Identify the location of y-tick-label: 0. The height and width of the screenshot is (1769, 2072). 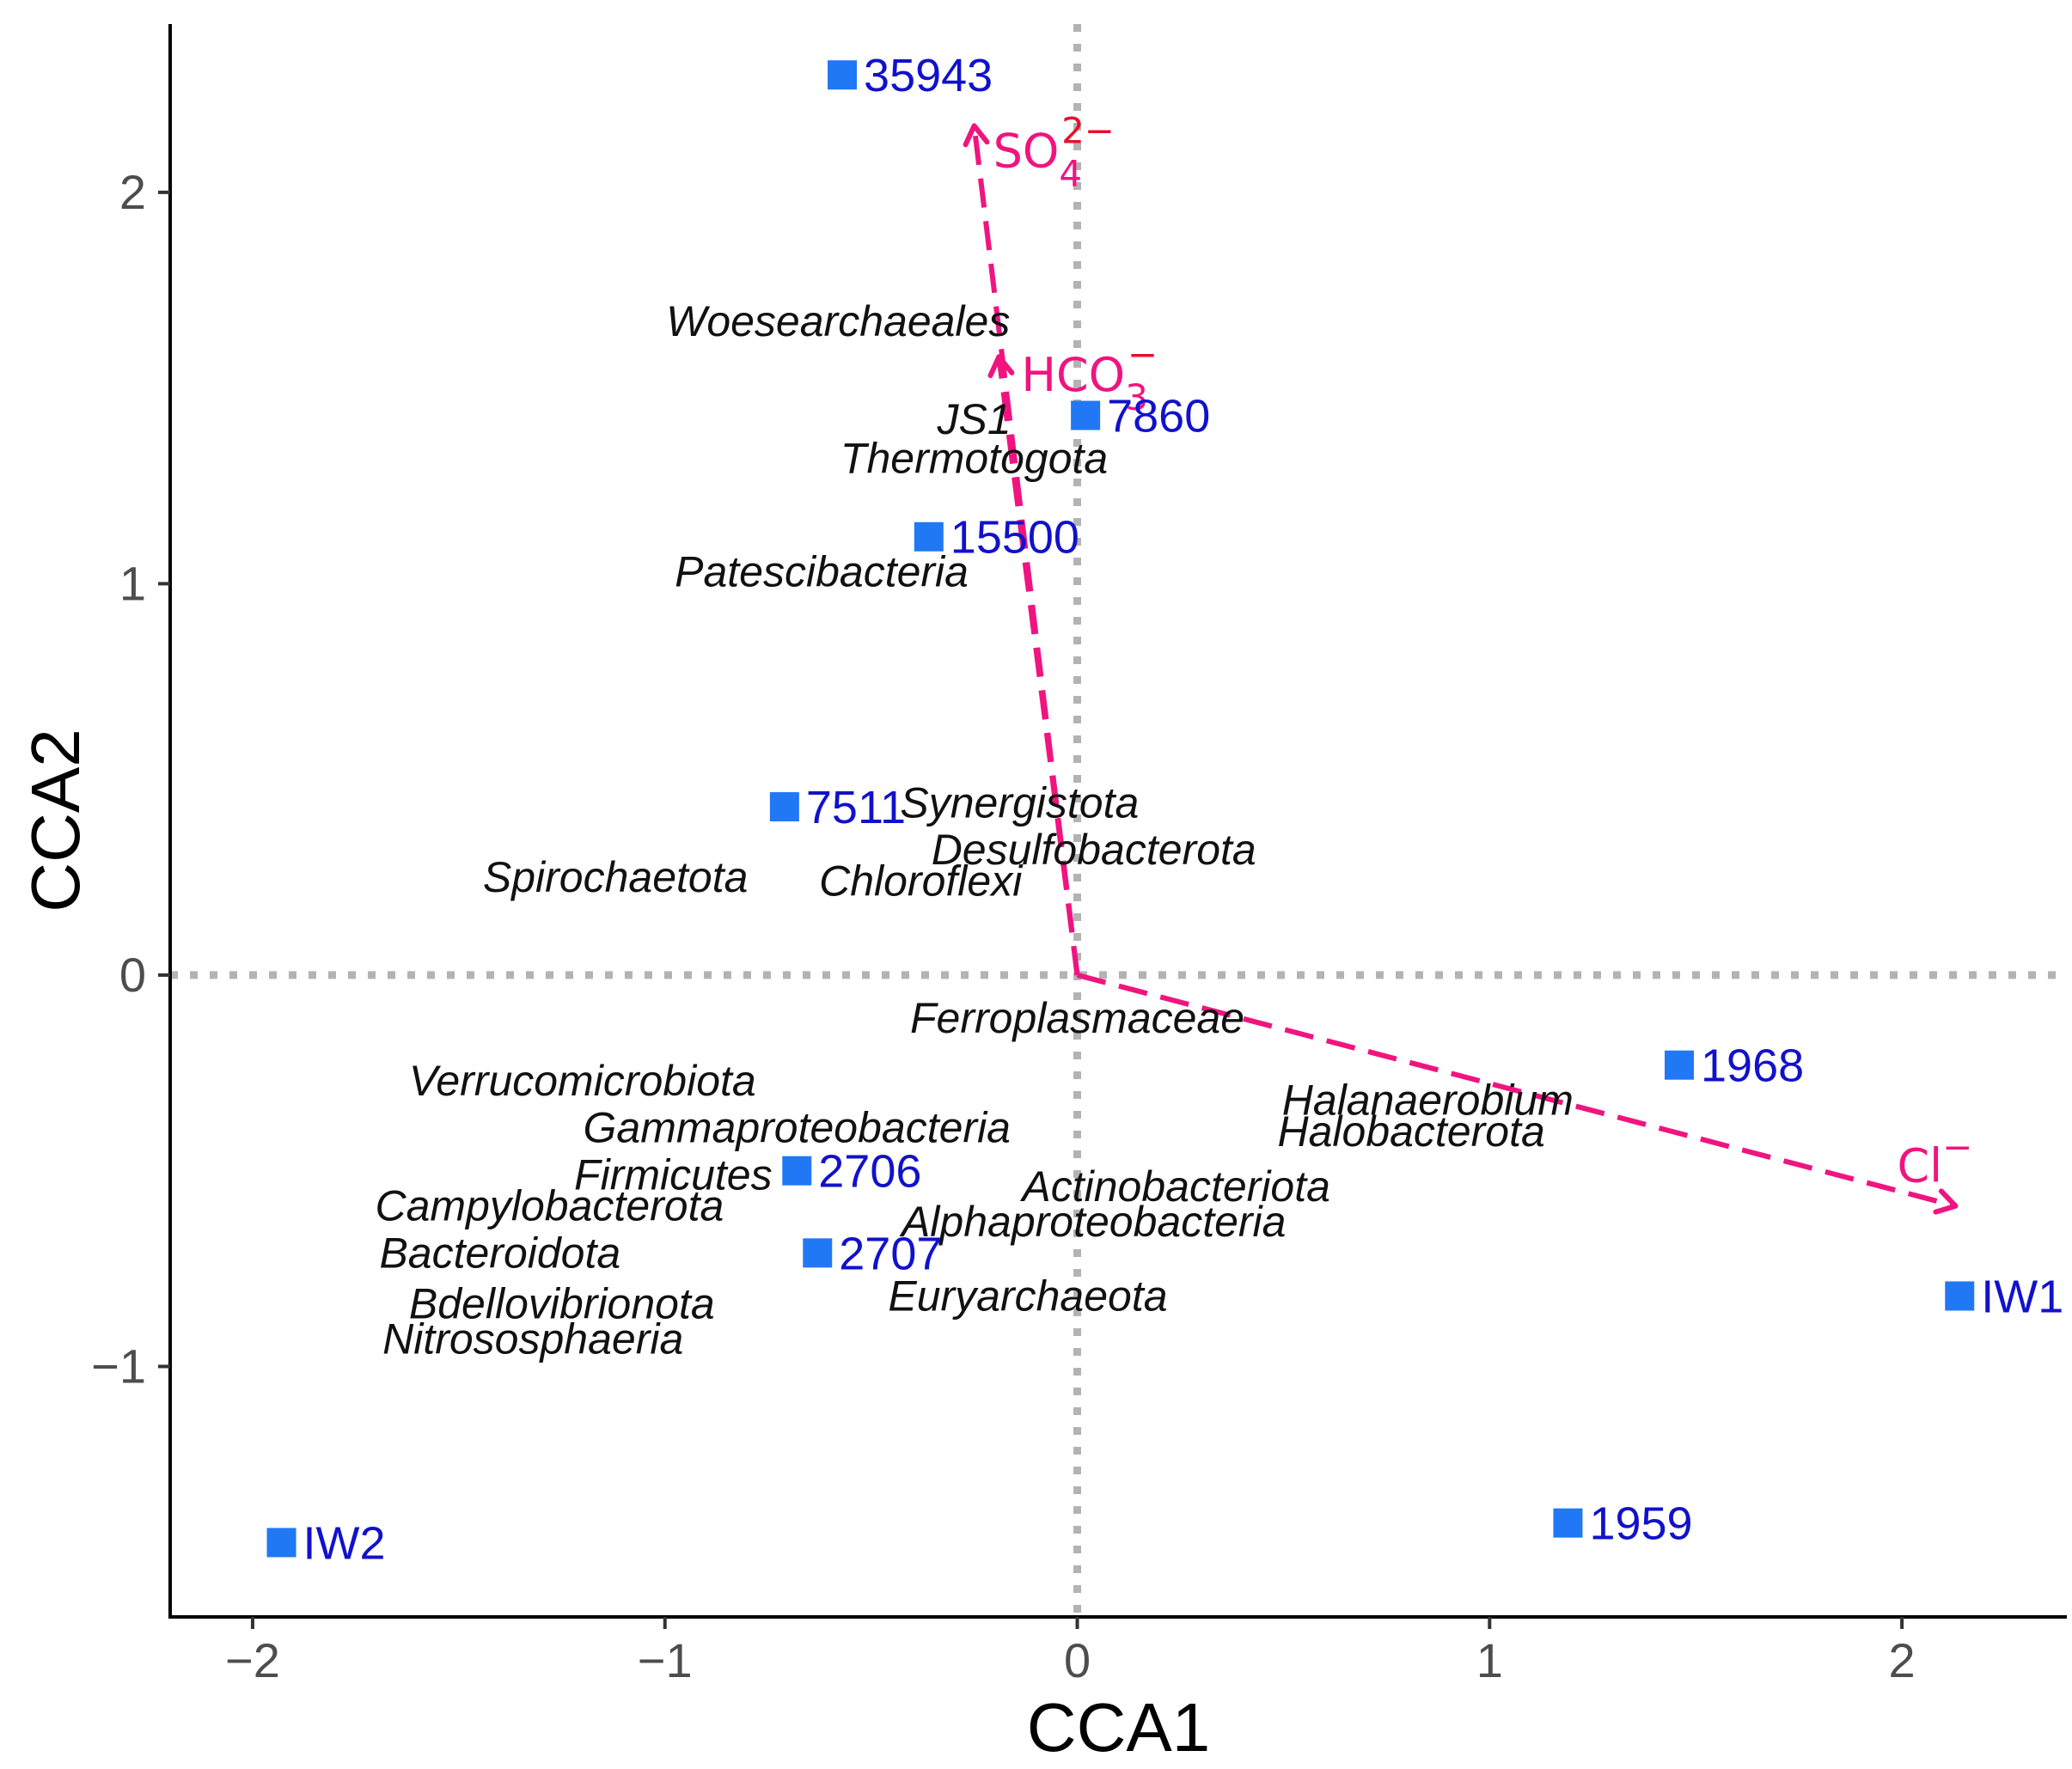
(132, 975).